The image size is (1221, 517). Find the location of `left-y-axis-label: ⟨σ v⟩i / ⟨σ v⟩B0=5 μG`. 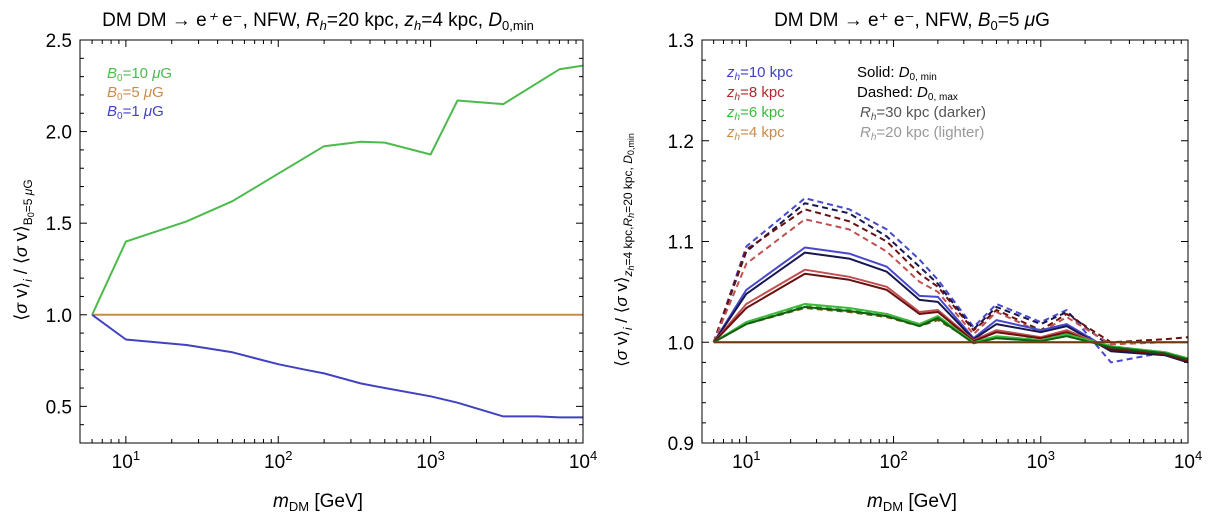

left-y-axis-label: ⟨σ v⟩i / ⟨σ v⟩B0=5 μG is located at coordinates (23, 249).